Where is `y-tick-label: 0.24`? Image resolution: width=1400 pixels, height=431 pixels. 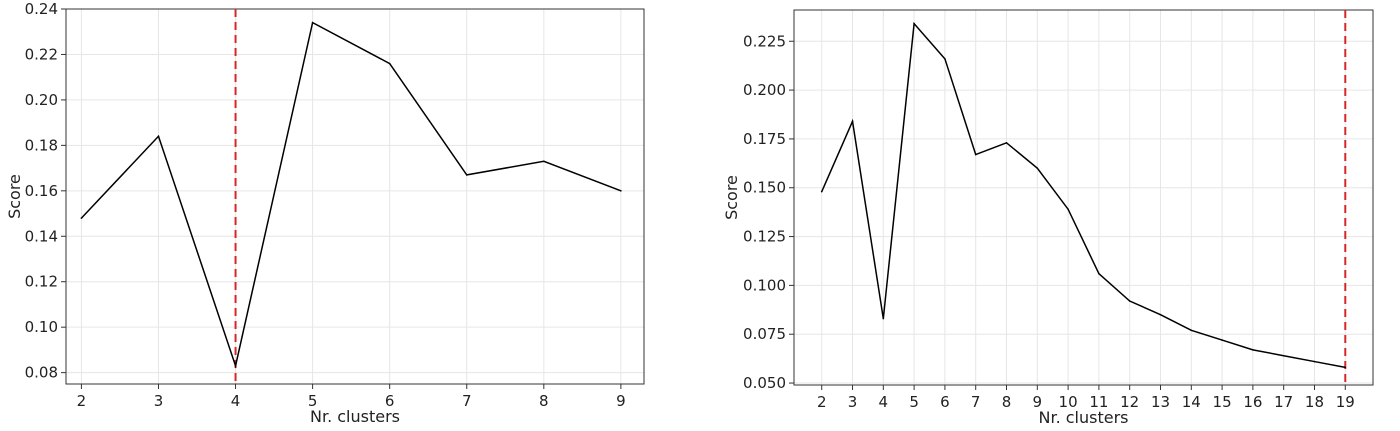
y-tick-label: 0.24 is located at coordinates (41, 9).